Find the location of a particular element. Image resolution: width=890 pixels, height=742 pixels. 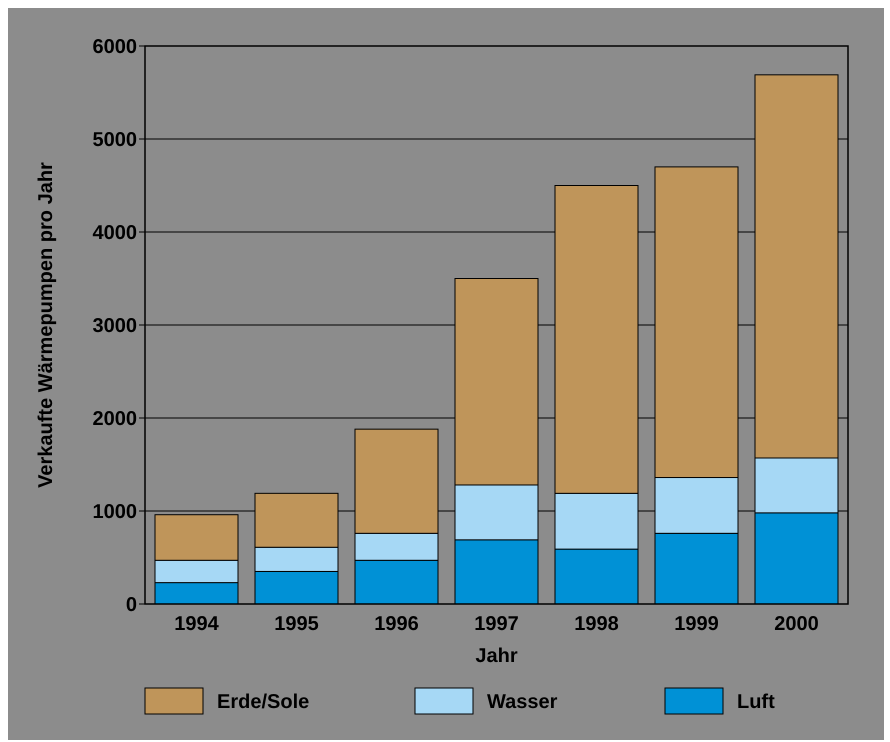

x-tick-label: 1997 is located at coordinates (496, 624).